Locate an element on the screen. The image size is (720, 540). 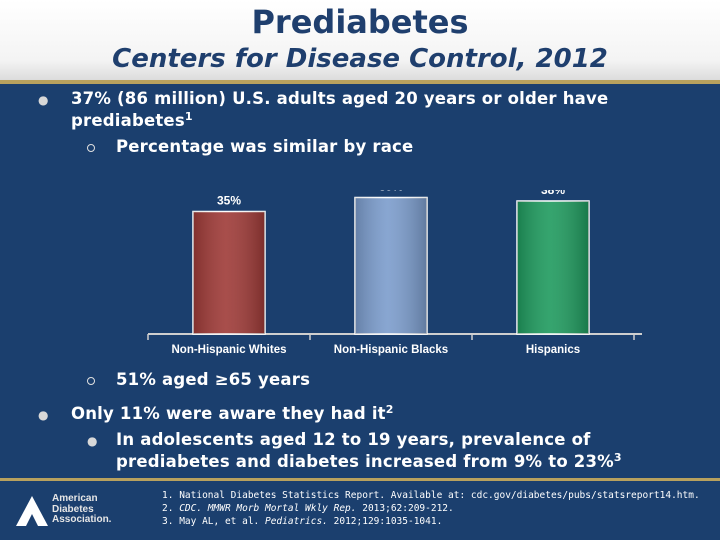
reference-number: 2. is located at coordinates (168, 508).